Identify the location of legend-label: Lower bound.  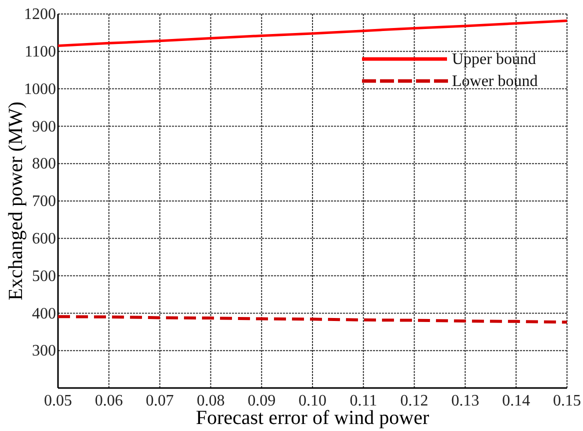
(495, 81).